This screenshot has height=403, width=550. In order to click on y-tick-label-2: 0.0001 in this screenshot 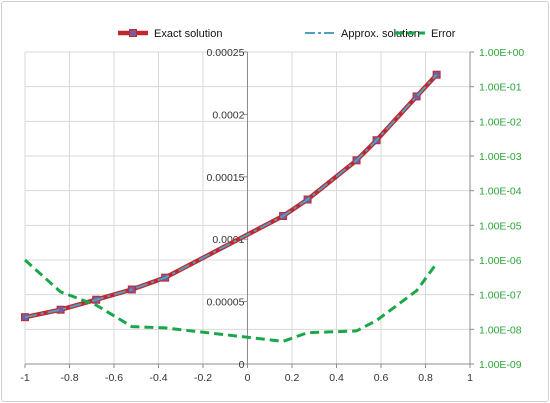, I will do `click(228, 240)`.